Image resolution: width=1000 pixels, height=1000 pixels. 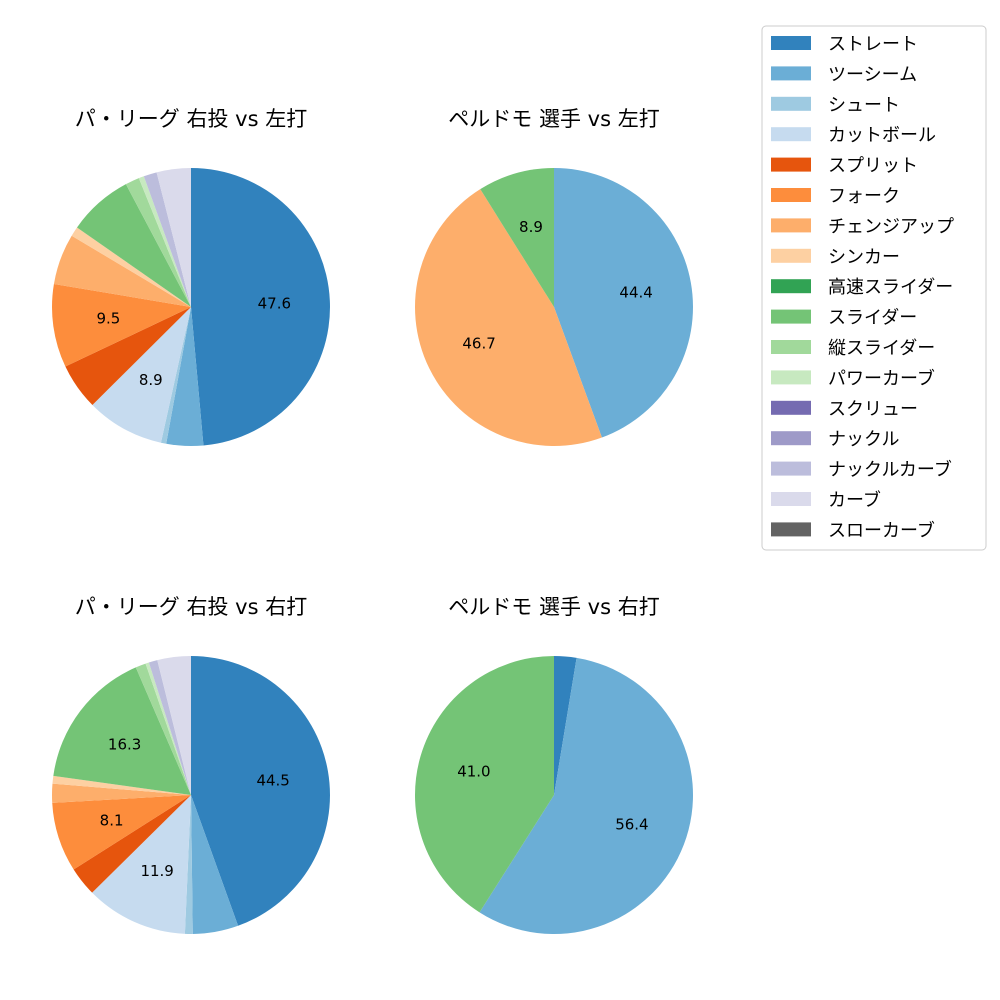 I want to click on slice-value-label: 9.5, so click(x=108, y=318).